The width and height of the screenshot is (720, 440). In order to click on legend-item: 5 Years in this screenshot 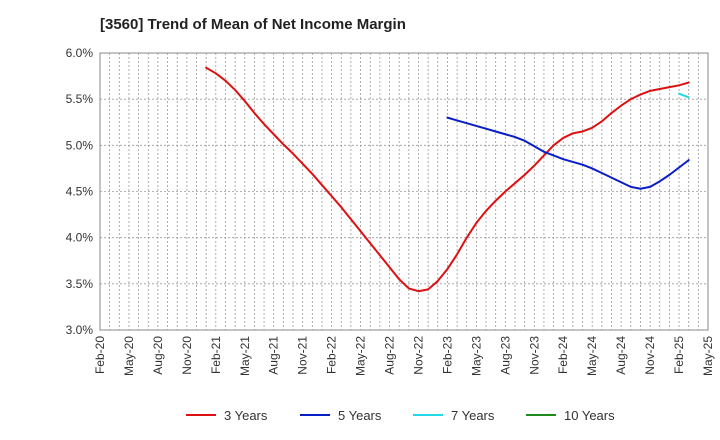, I will do `click(341, 415)`.